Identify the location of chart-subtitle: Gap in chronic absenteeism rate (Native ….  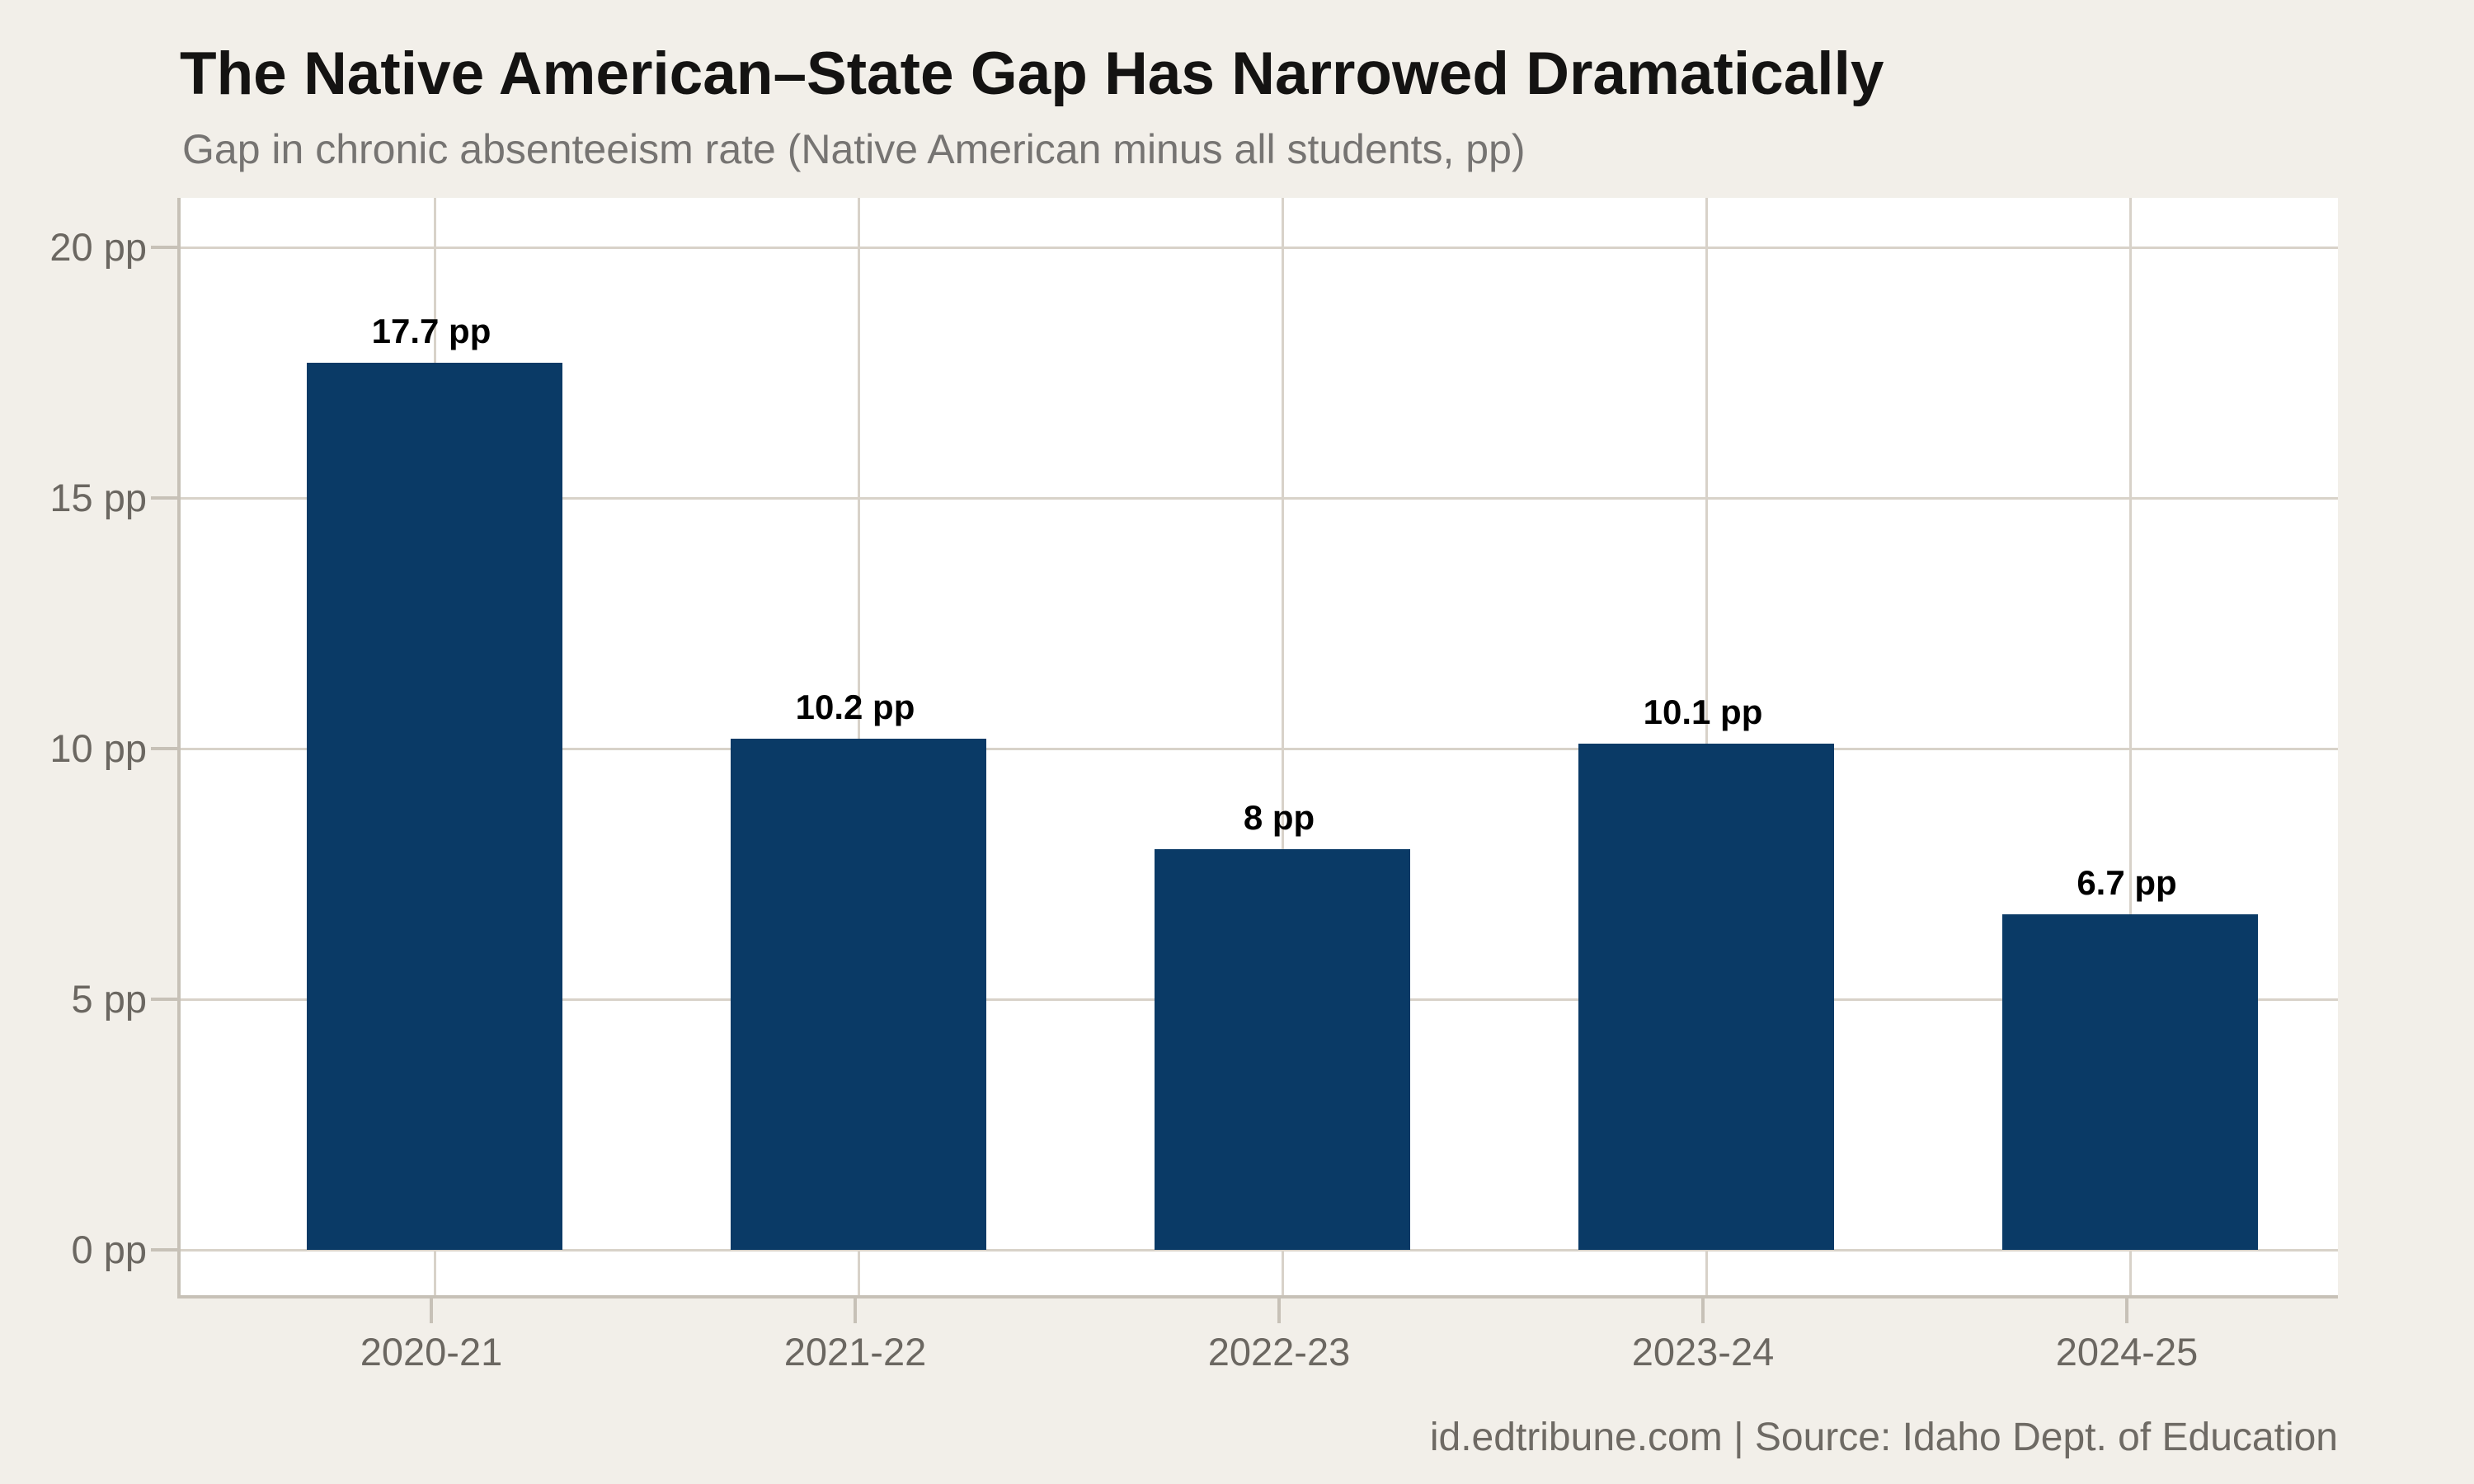
(854, 149).